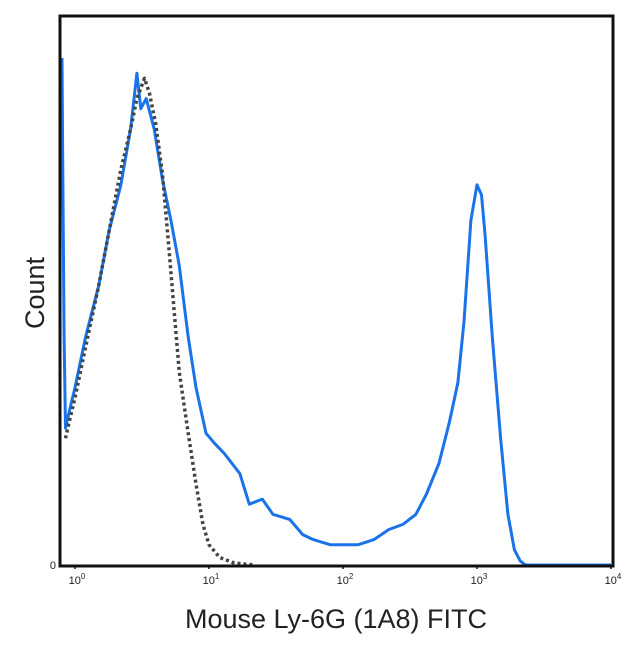 The width and height of the screenshot is (640, 648). I want to click on x-tick-label-base-3: 10, so click(477, 581).